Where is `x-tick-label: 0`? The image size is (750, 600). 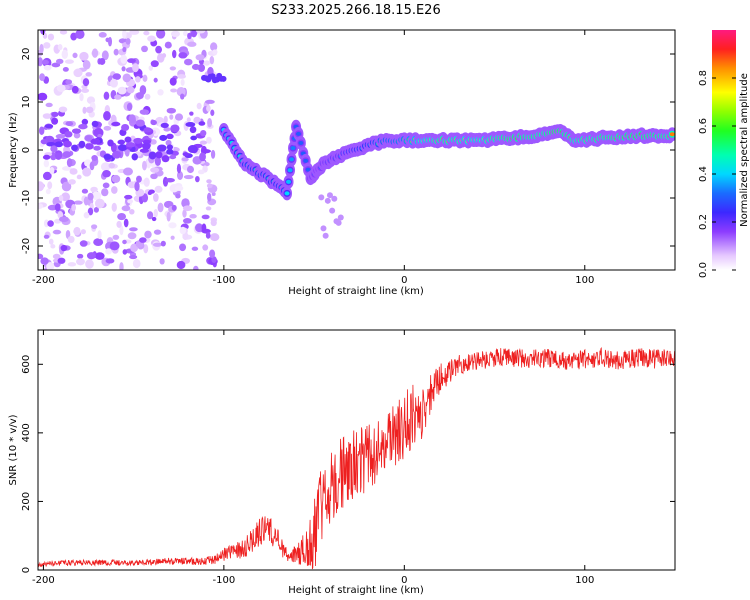 x-tick-label: 0 is located at coordinates (404, 580).